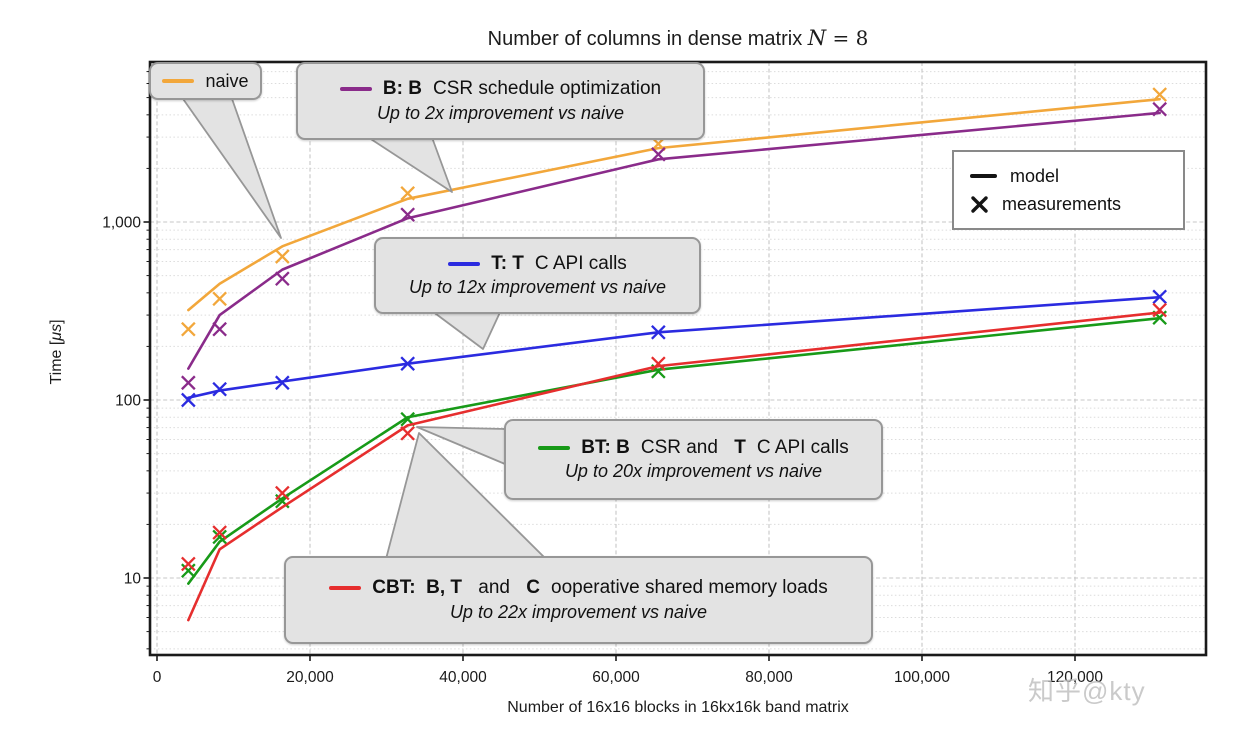 The height and width of the screenshot is (742, 1236). What do you see at coordinates (56, 332) in the screenshot?
I see `y-axis-label-unit: μs` at bounding box center [56, 332].